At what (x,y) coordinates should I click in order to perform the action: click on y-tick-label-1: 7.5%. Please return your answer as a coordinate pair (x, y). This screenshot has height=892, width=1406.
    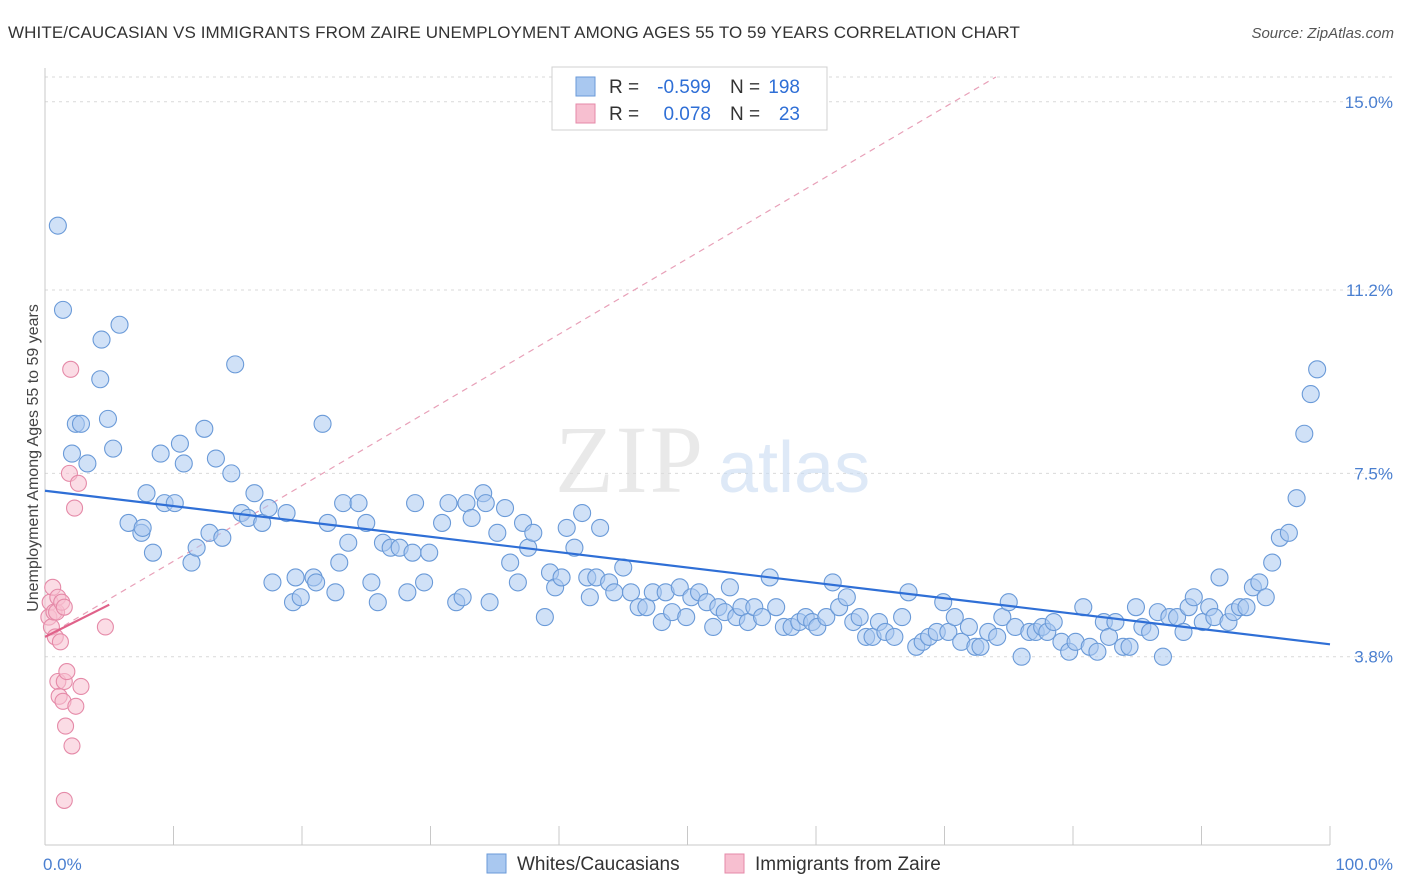
    Looking at the image, I should click on (1373, 473).